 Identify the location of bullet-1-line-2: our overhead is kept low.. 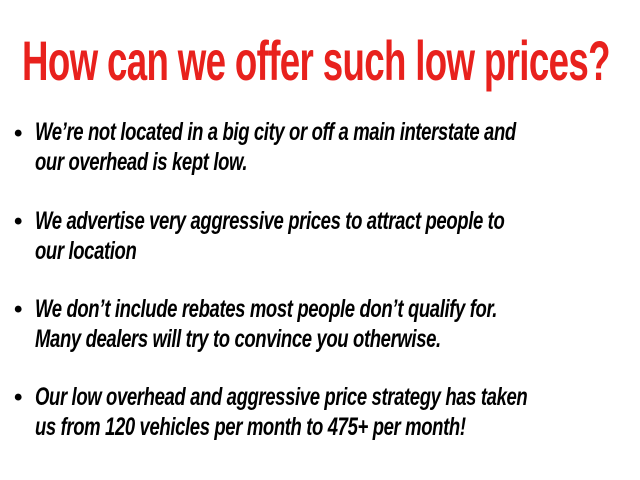
(141, 162).